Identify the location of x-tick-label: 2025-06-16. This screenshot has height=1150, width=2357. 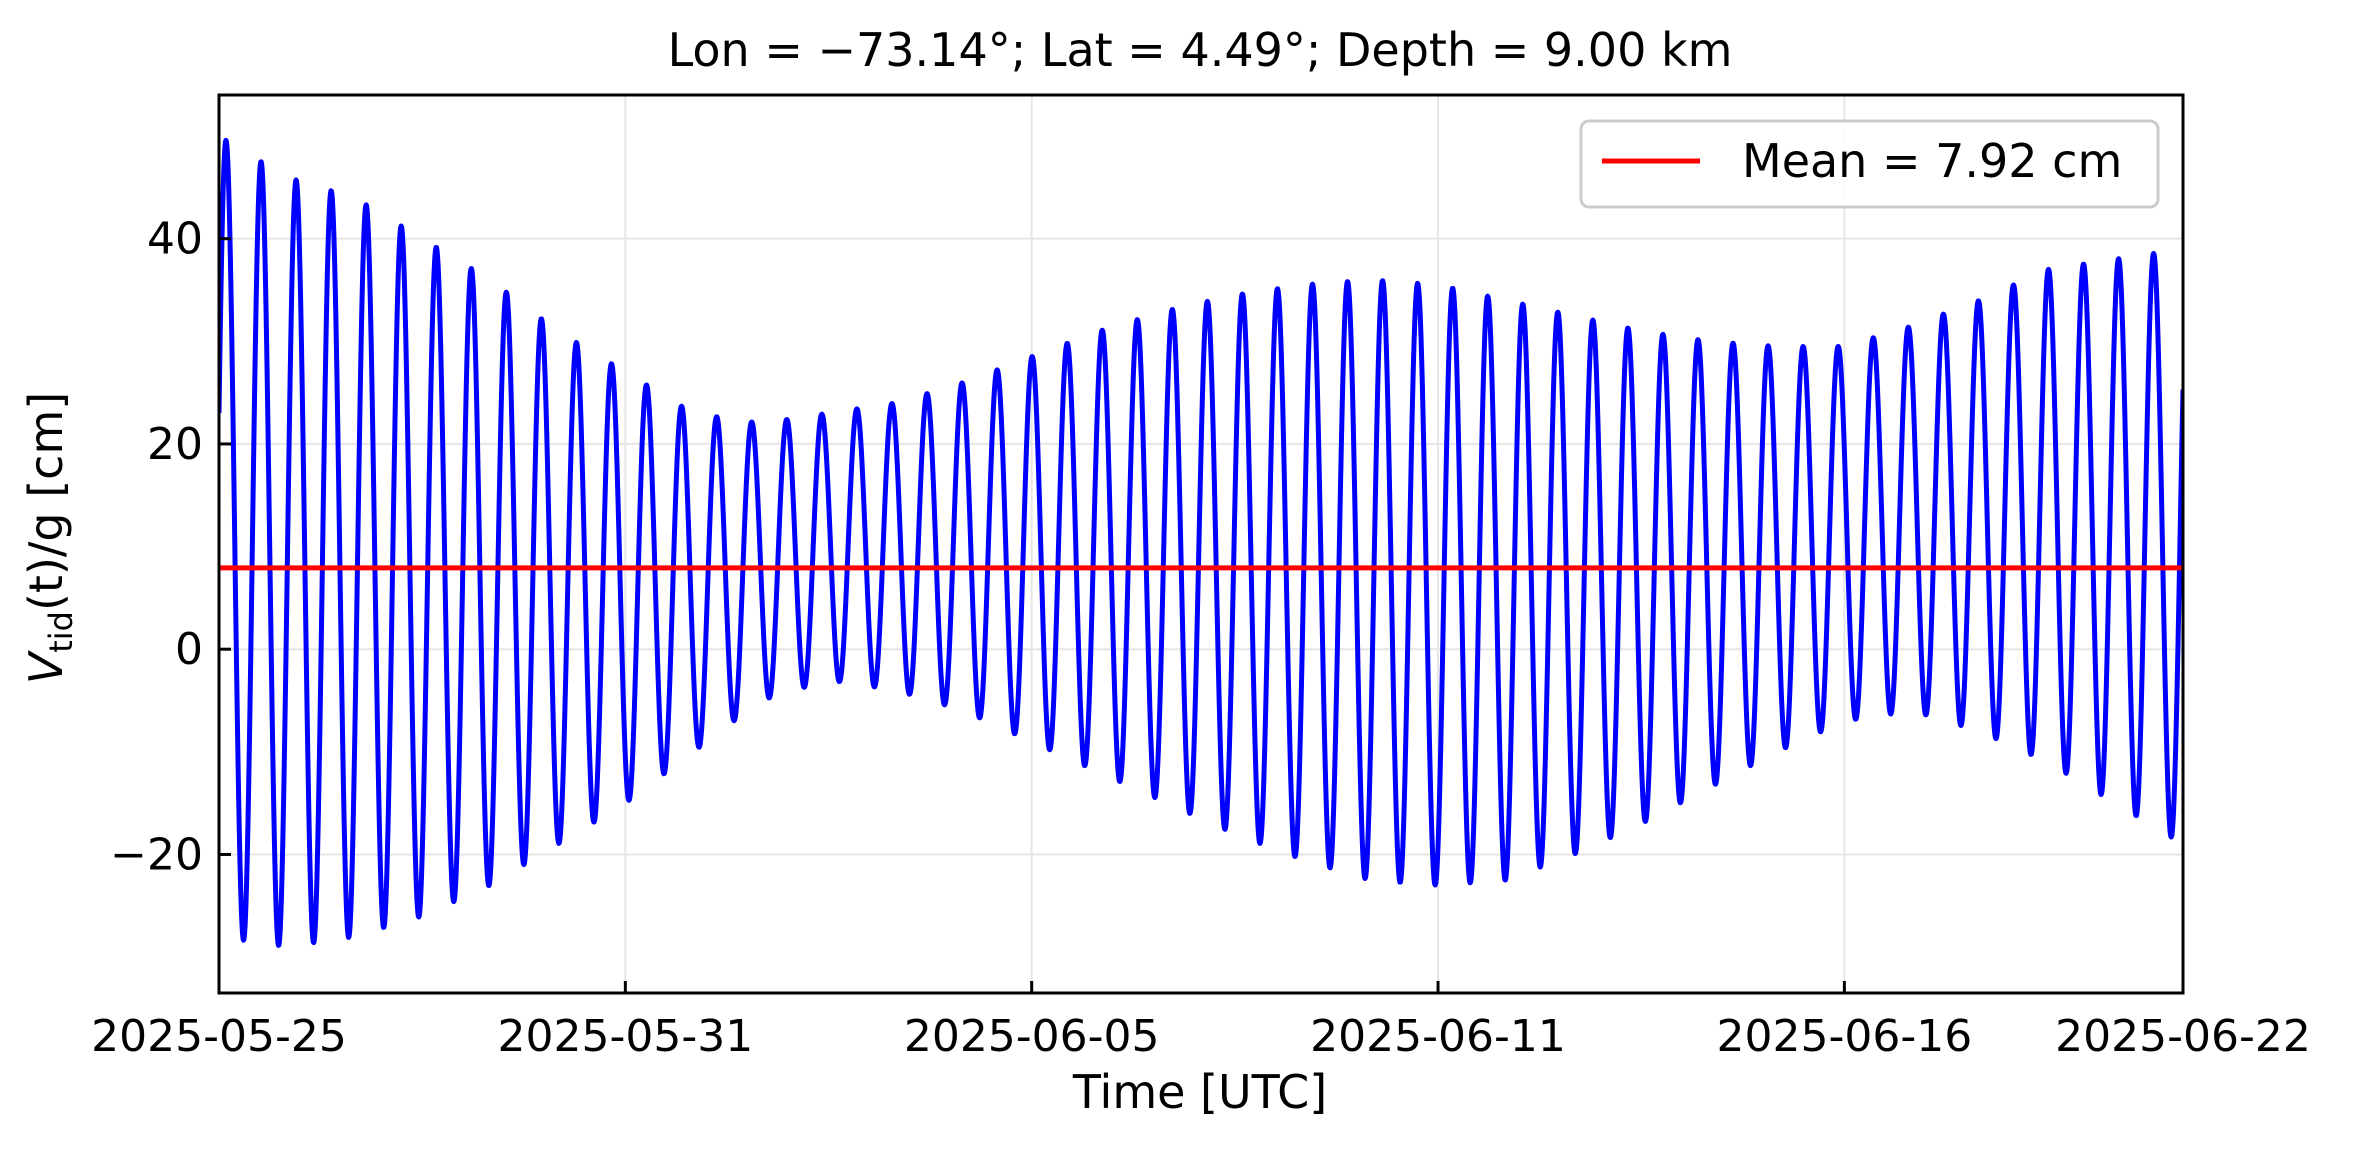
(1845, 1036).